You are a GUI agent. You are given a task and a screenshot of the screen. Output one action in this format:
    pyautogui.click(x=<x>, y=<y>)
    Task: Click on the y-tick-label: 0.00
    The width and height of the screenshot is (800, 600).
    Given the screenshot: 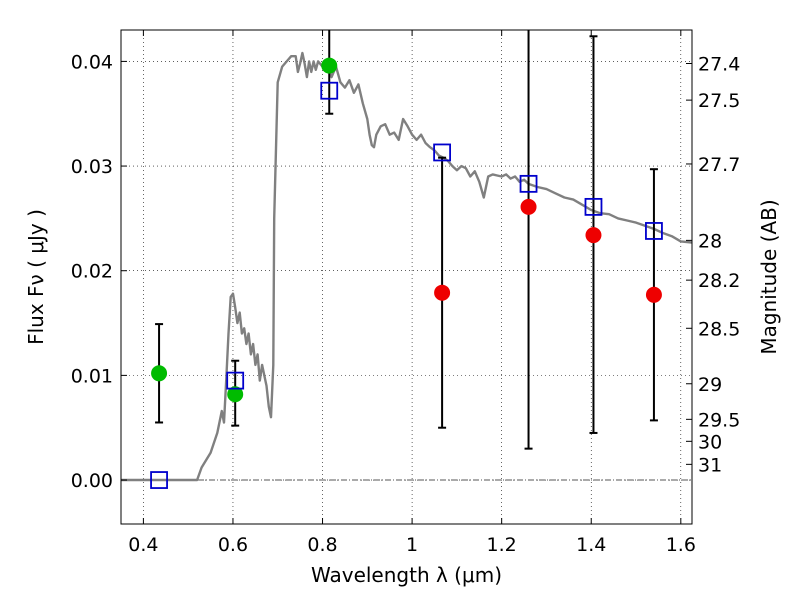 What is the action you would take?
    pyautogui.click(x=92, y=481)
    